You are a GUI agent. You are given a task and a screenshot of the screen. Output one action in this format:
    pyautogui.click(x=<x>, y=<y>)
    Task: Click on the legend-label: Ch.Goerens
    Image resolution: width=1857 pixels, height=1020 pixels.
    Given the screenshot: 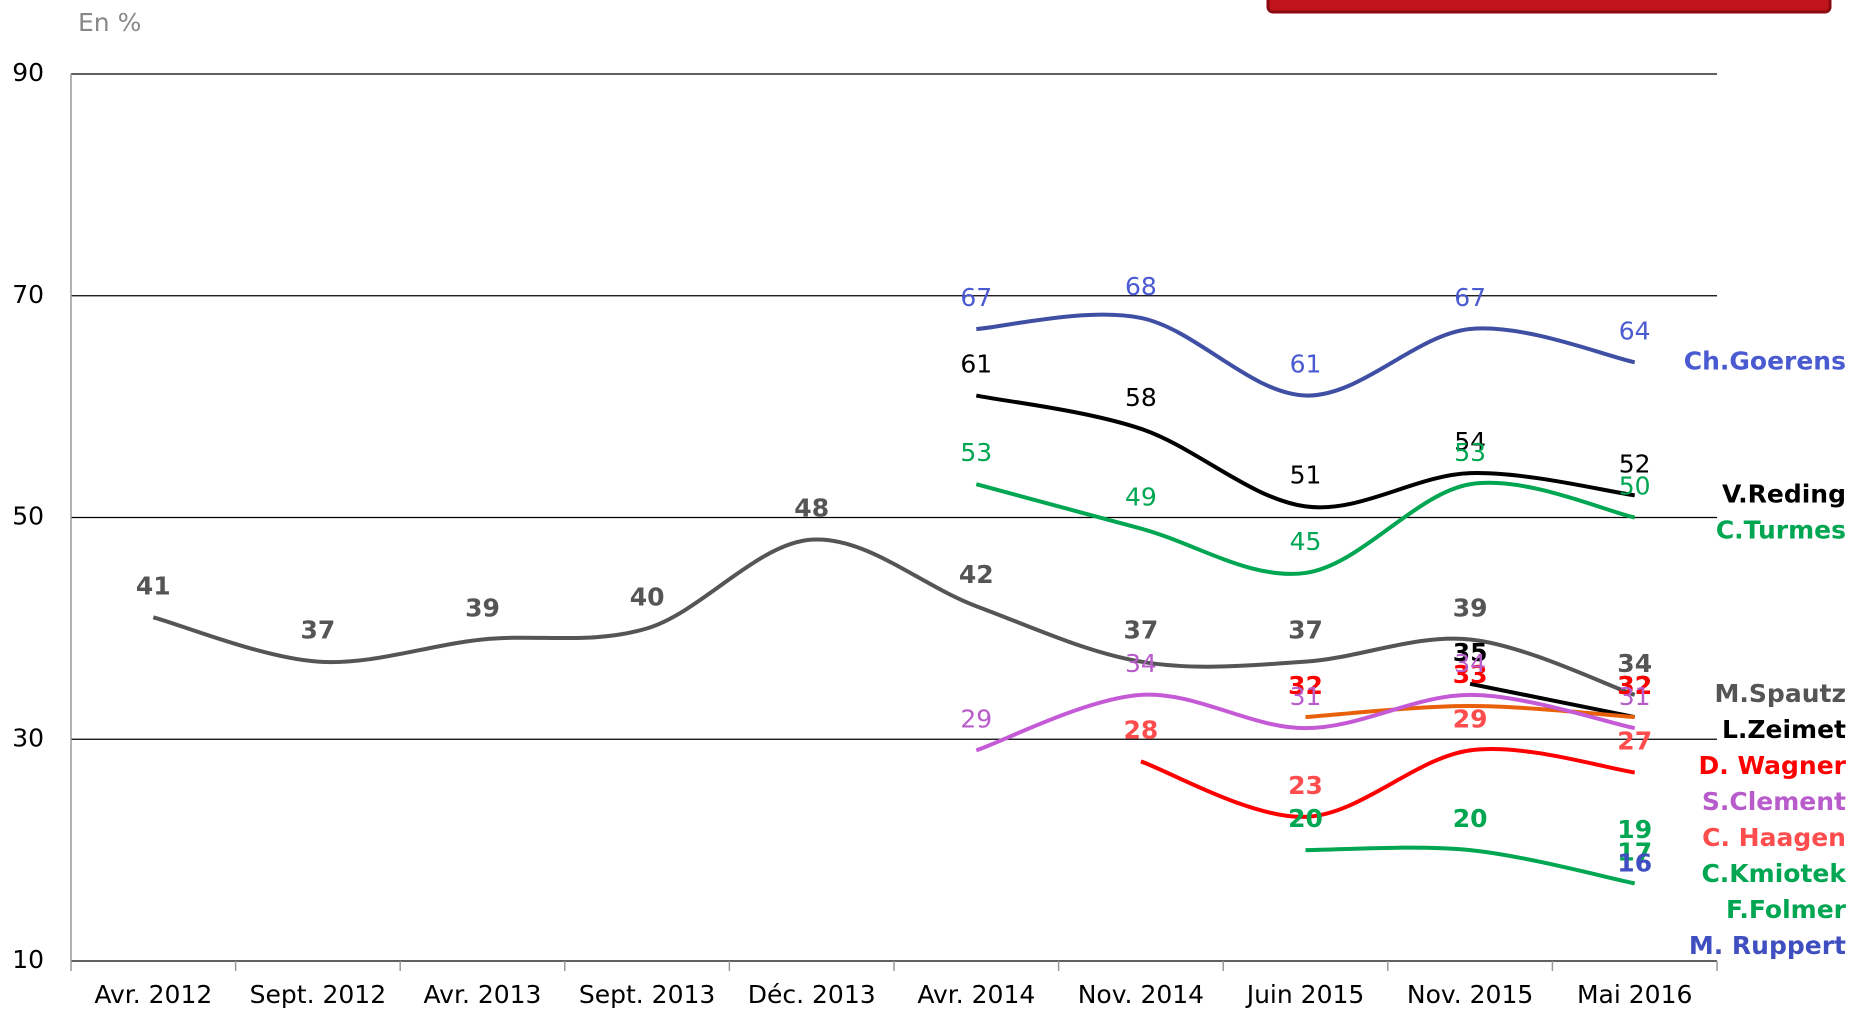 What is the action you would take?
    pyautogui.click(x=1765, y=360)
    